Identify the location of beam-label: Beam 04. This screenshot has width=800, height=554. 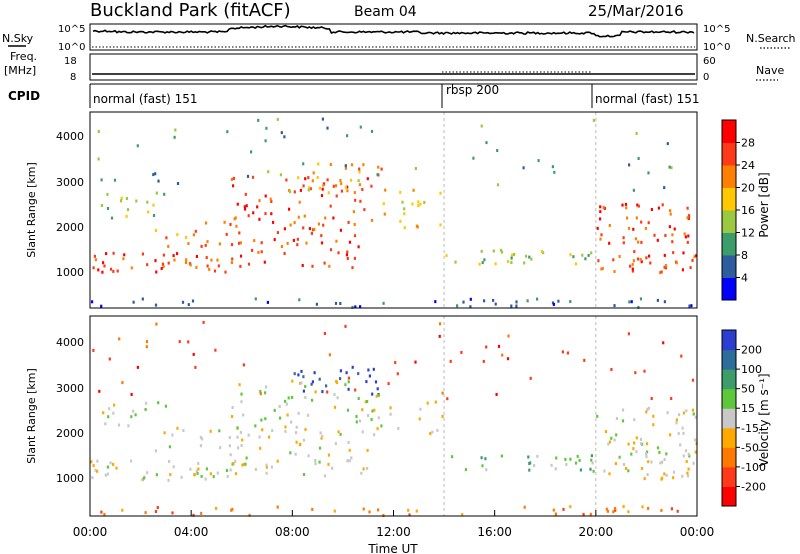
(385, 12).